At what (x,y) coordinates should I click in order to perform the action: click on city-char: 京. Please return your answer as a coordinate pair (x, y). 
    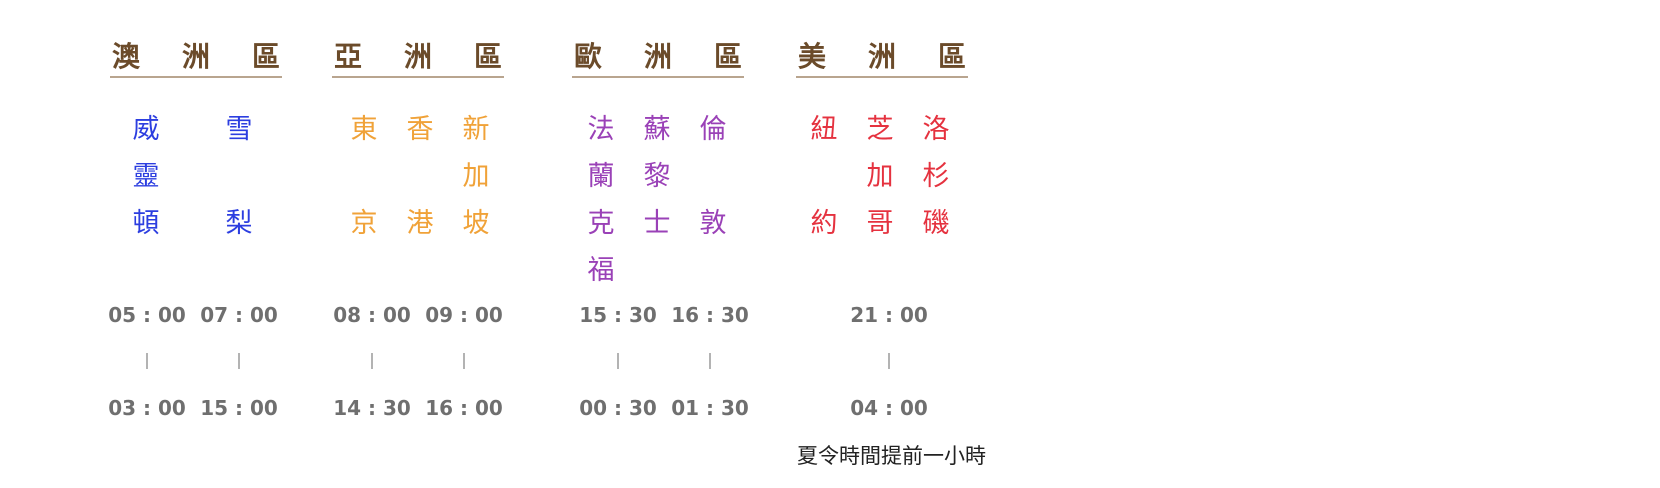
    Looking at the image, I should click on (364, 223).